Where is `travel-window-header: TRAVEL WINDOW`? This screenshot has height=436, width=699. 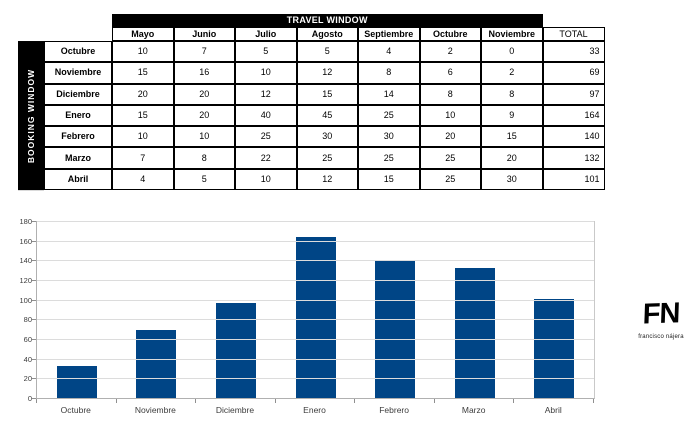 travel-window-header: TRAVEL WINDOW is located at coordinates (327, 20).